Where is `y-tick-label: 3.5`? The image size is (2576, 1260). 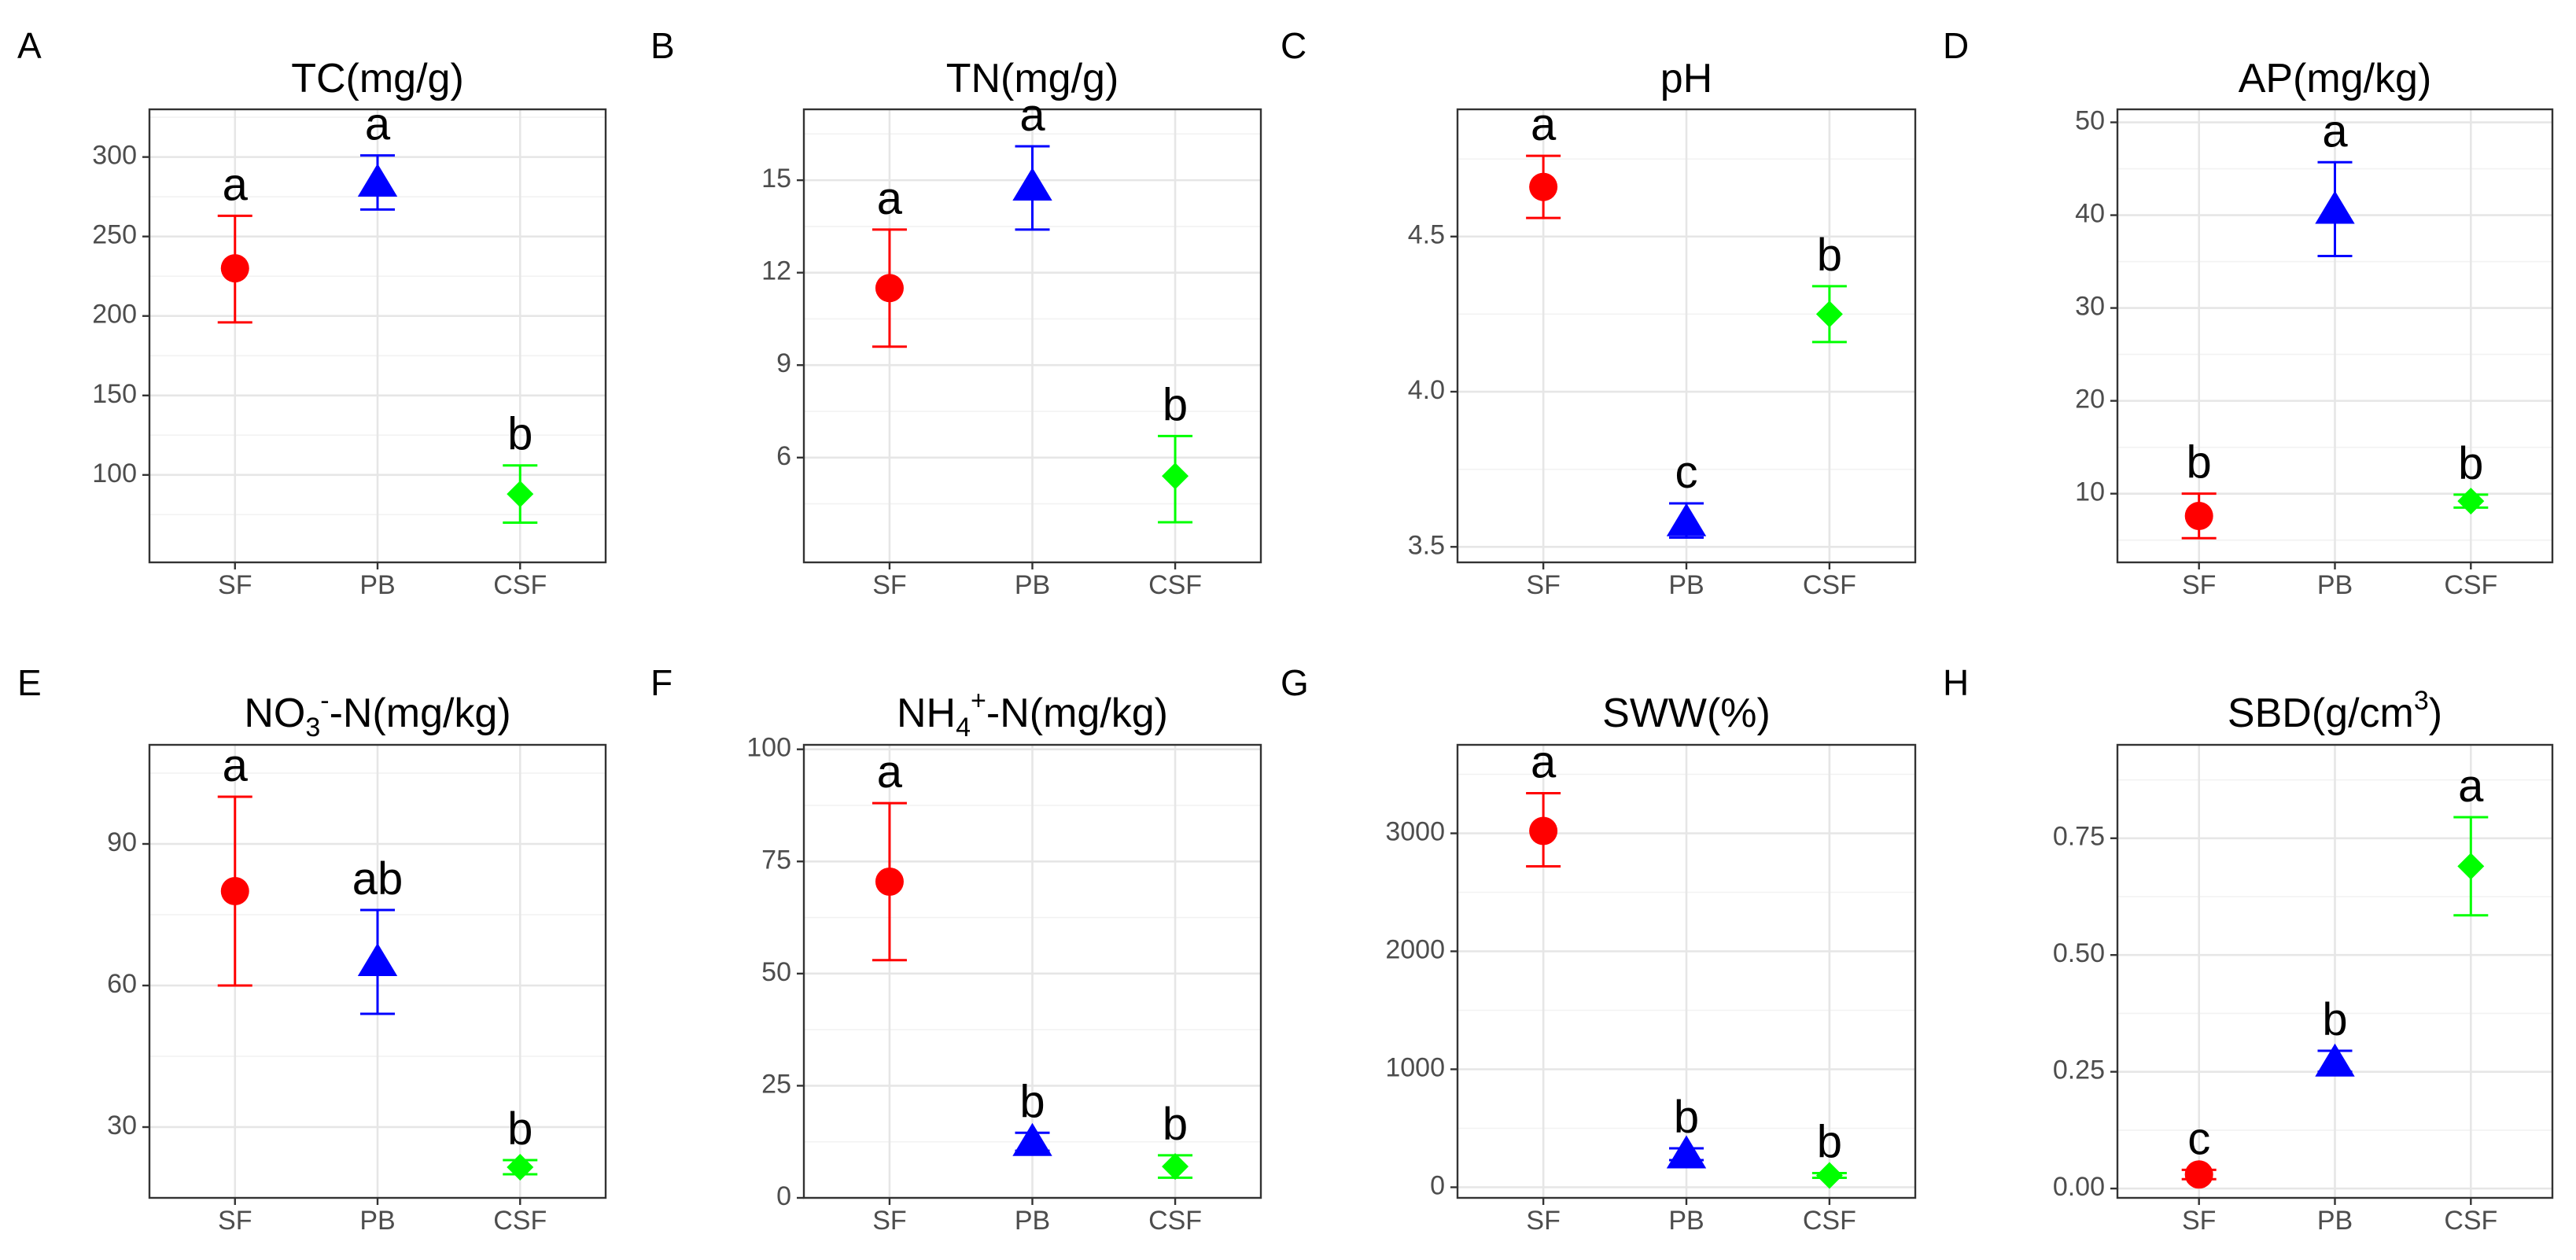 y-tick-label: 3.5 is located at coordinates (1426, 545).